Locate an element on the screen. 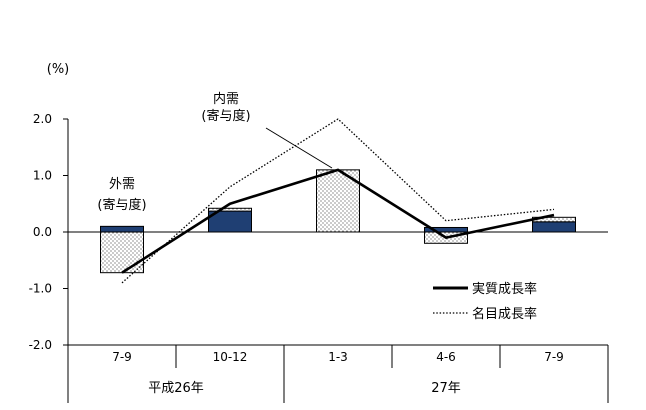 This screenshot has height=410, width=646. internal-demand-label: 内需 is located at coordinates (226, 99).